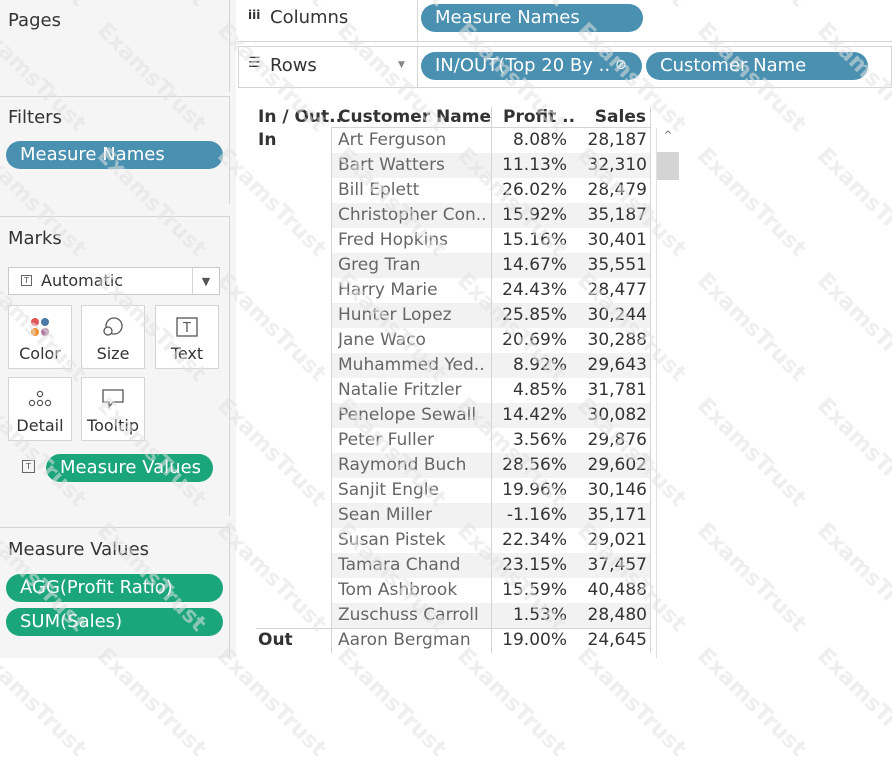  I want to click on rows-pill-in-out: IN/OUT(Top 20 By .., so click(531, 66).